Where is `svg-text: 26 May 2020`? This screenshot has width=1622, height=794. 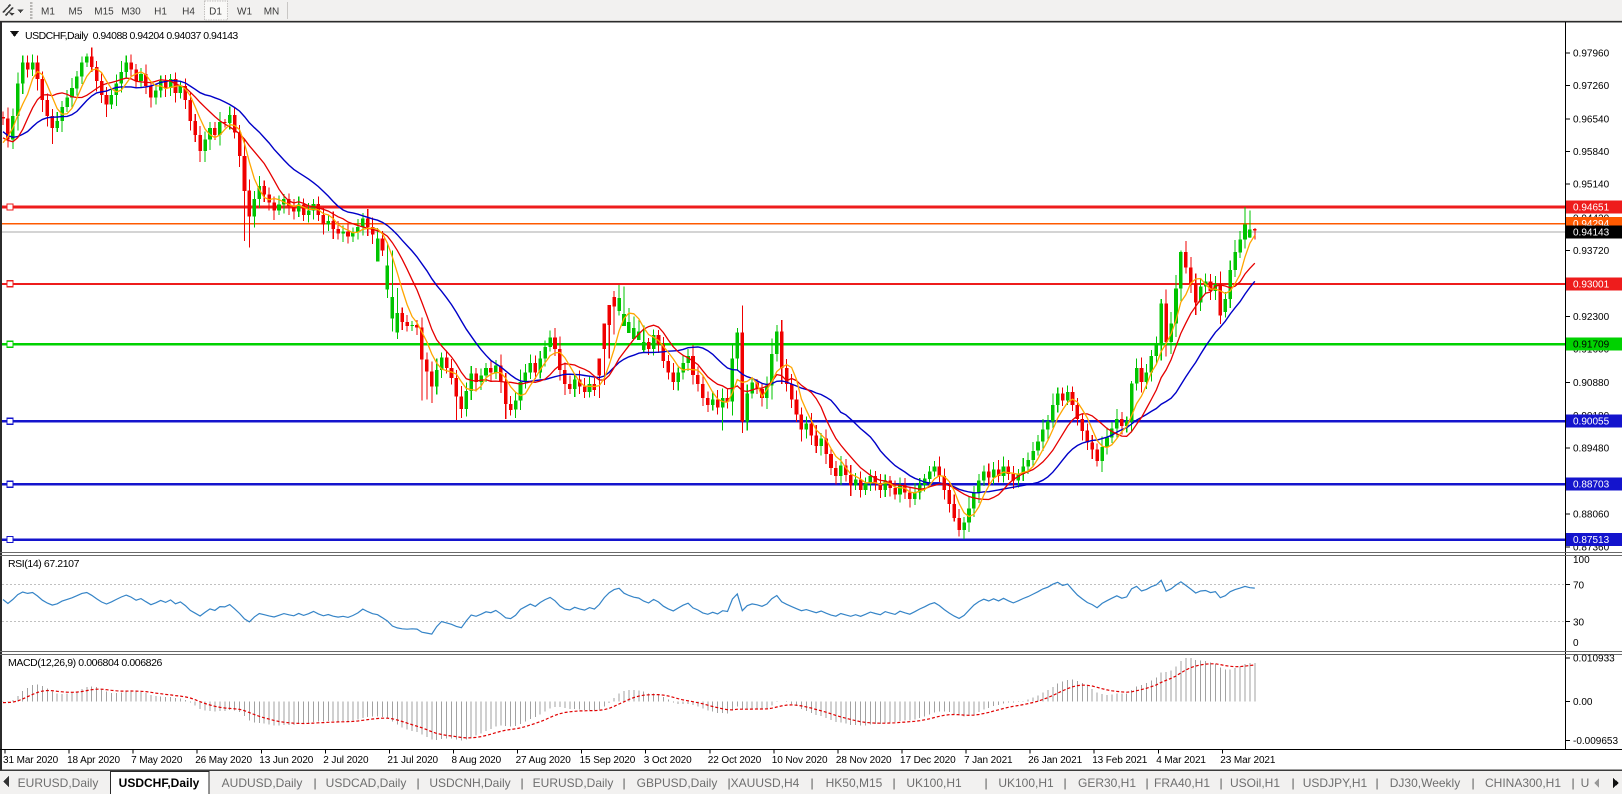 svg-text: 26 May 2020 is located at coordinates (223, 760).